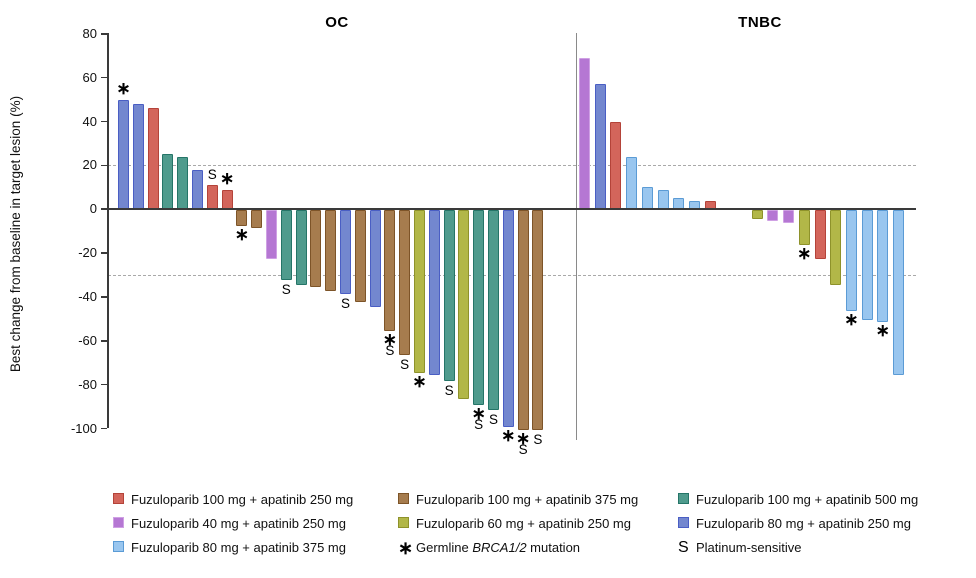 This screenshot has width=976, height=578. I want to click on y-axis-tick-label: 40, so click(89, 121).